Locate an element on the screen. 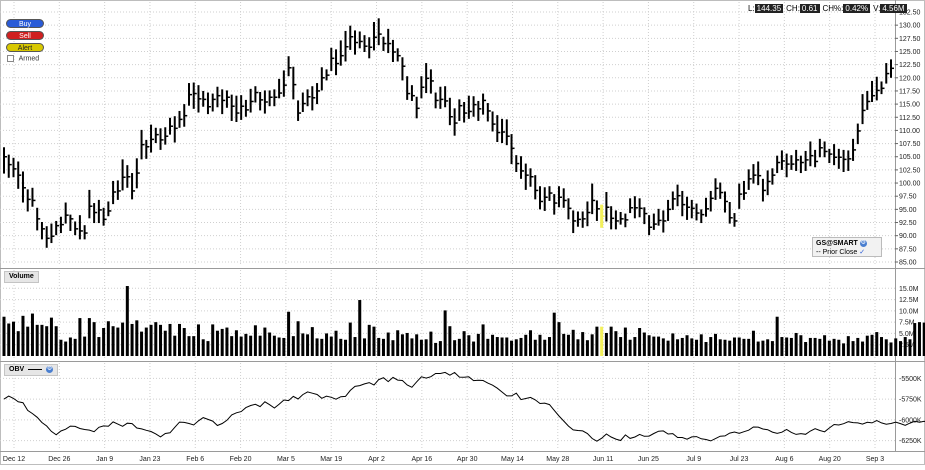  change-value: 0.61 is located at coordinates (809, 8).